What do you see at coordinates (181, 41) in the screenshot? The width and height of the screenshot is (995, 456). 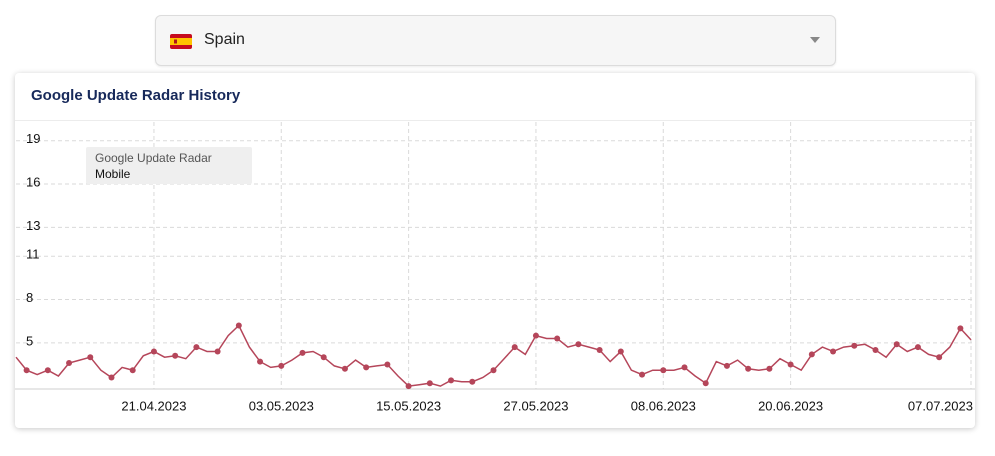 I see `flag-icon` at bounding box center [181, 41].